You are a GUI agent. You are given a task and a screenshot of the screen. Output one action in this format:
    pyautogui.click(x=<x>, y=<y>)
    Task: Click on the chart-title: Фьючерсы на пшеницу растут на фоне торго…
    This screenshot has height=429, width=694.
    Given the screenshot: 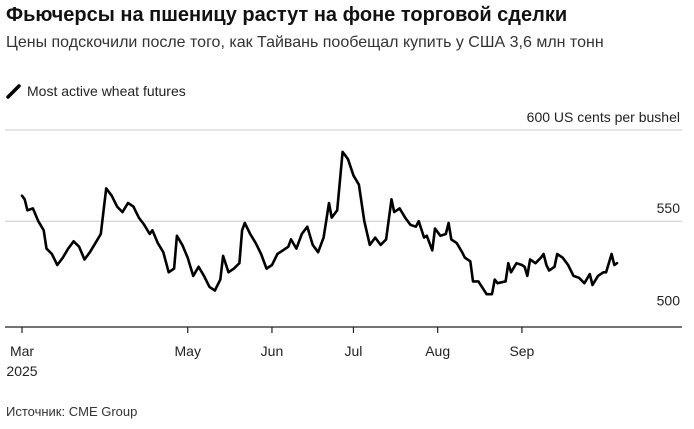 What is the action you would take?
    pyautogui.click(x=287, y=15)
    